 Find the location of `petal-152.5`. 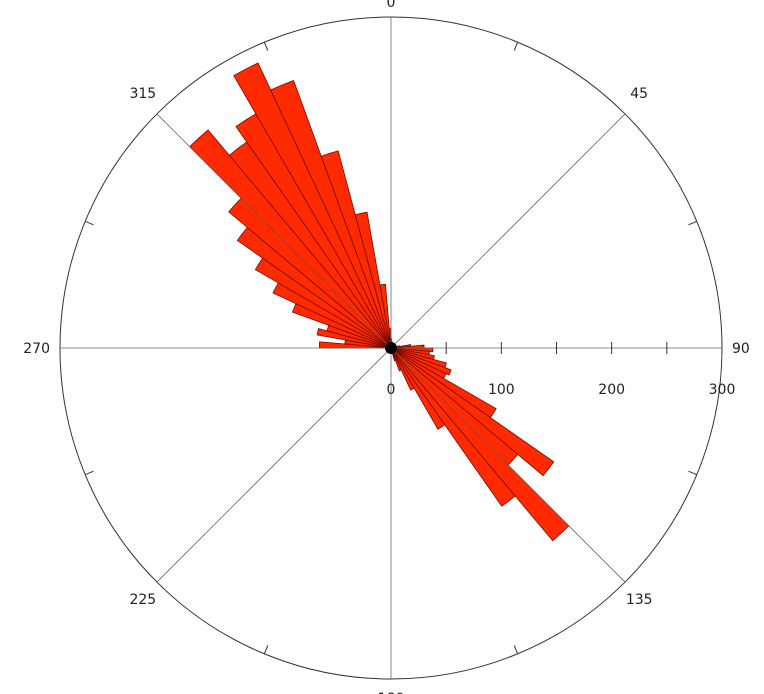

petal-152.5 is located at coordinates (402, 369).